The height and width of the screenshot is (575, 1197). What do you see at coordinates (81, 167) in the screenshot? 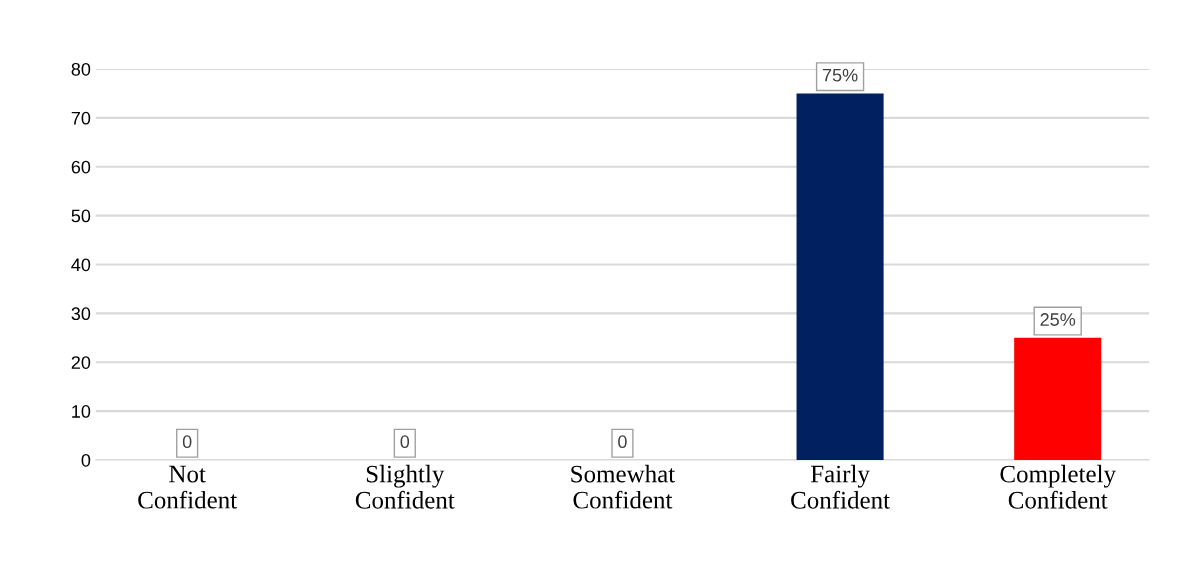
I see `y-tick-label: 60` at bounding box center [81, 167].